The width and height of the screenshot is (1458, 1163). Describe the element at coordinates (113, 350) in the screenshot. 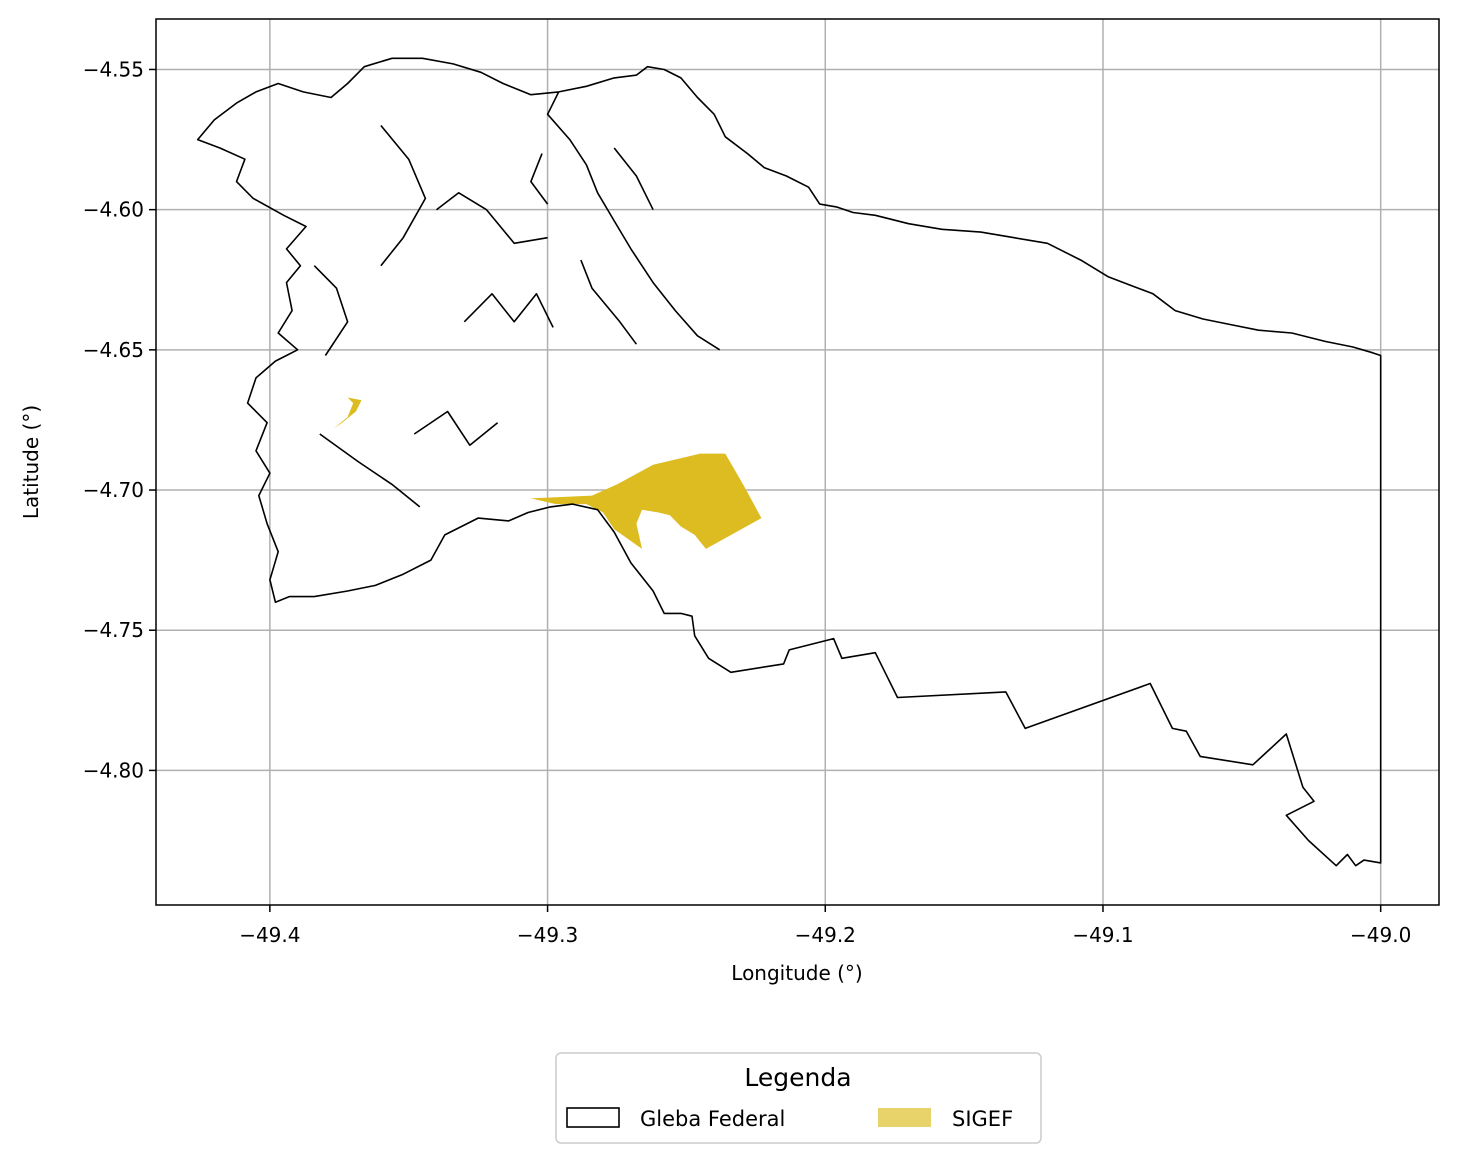

I see `y-tick-label: −4.65` at that location.